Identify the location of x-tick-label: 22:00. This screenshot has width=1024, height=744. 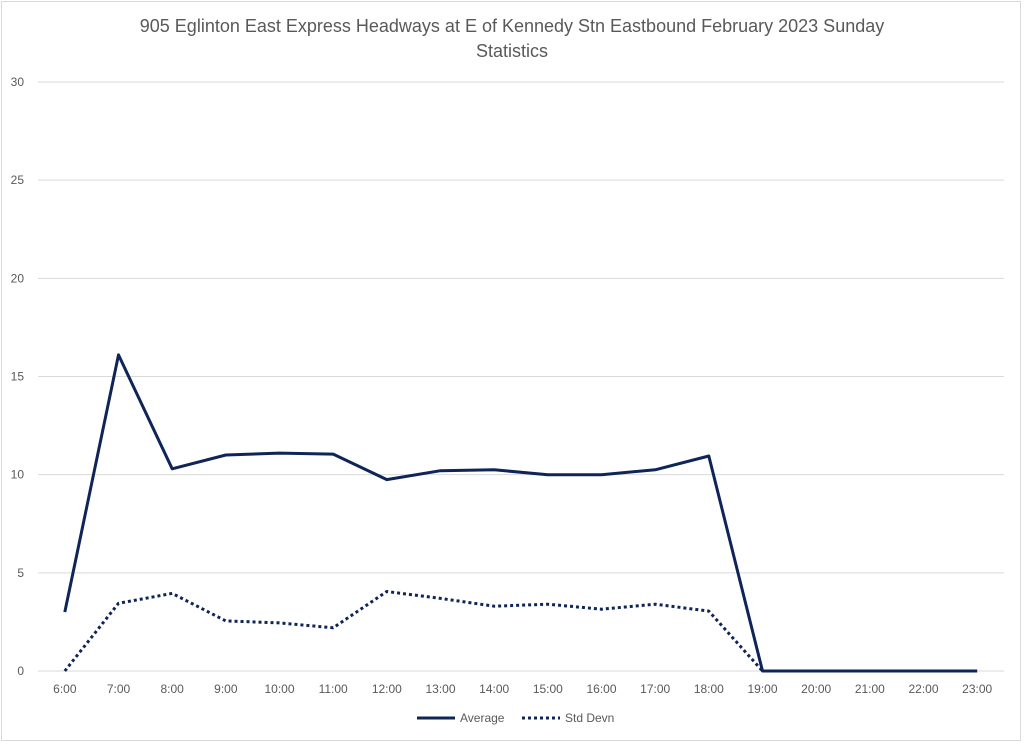
(923, 689).